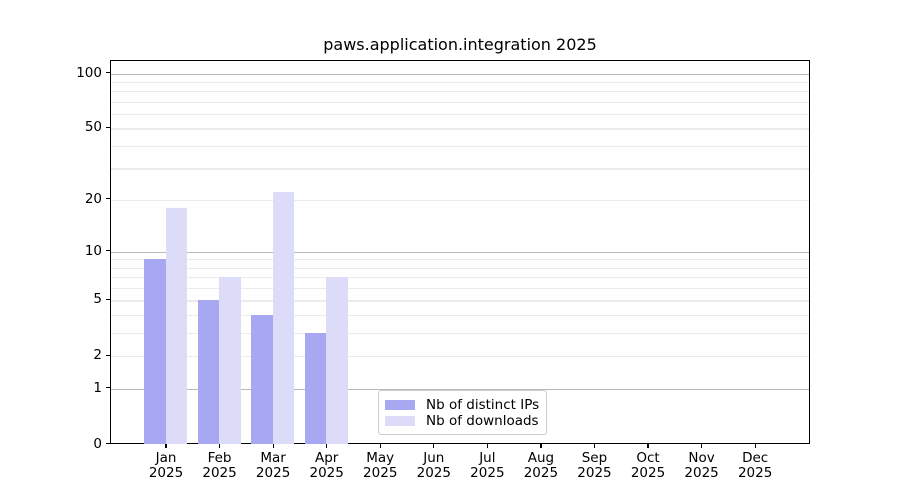 This screenshot has width=900, height=500. Describe the element at coordinates (283, 318) in the screenshot. I see `bar-downloads-mar` at that location.